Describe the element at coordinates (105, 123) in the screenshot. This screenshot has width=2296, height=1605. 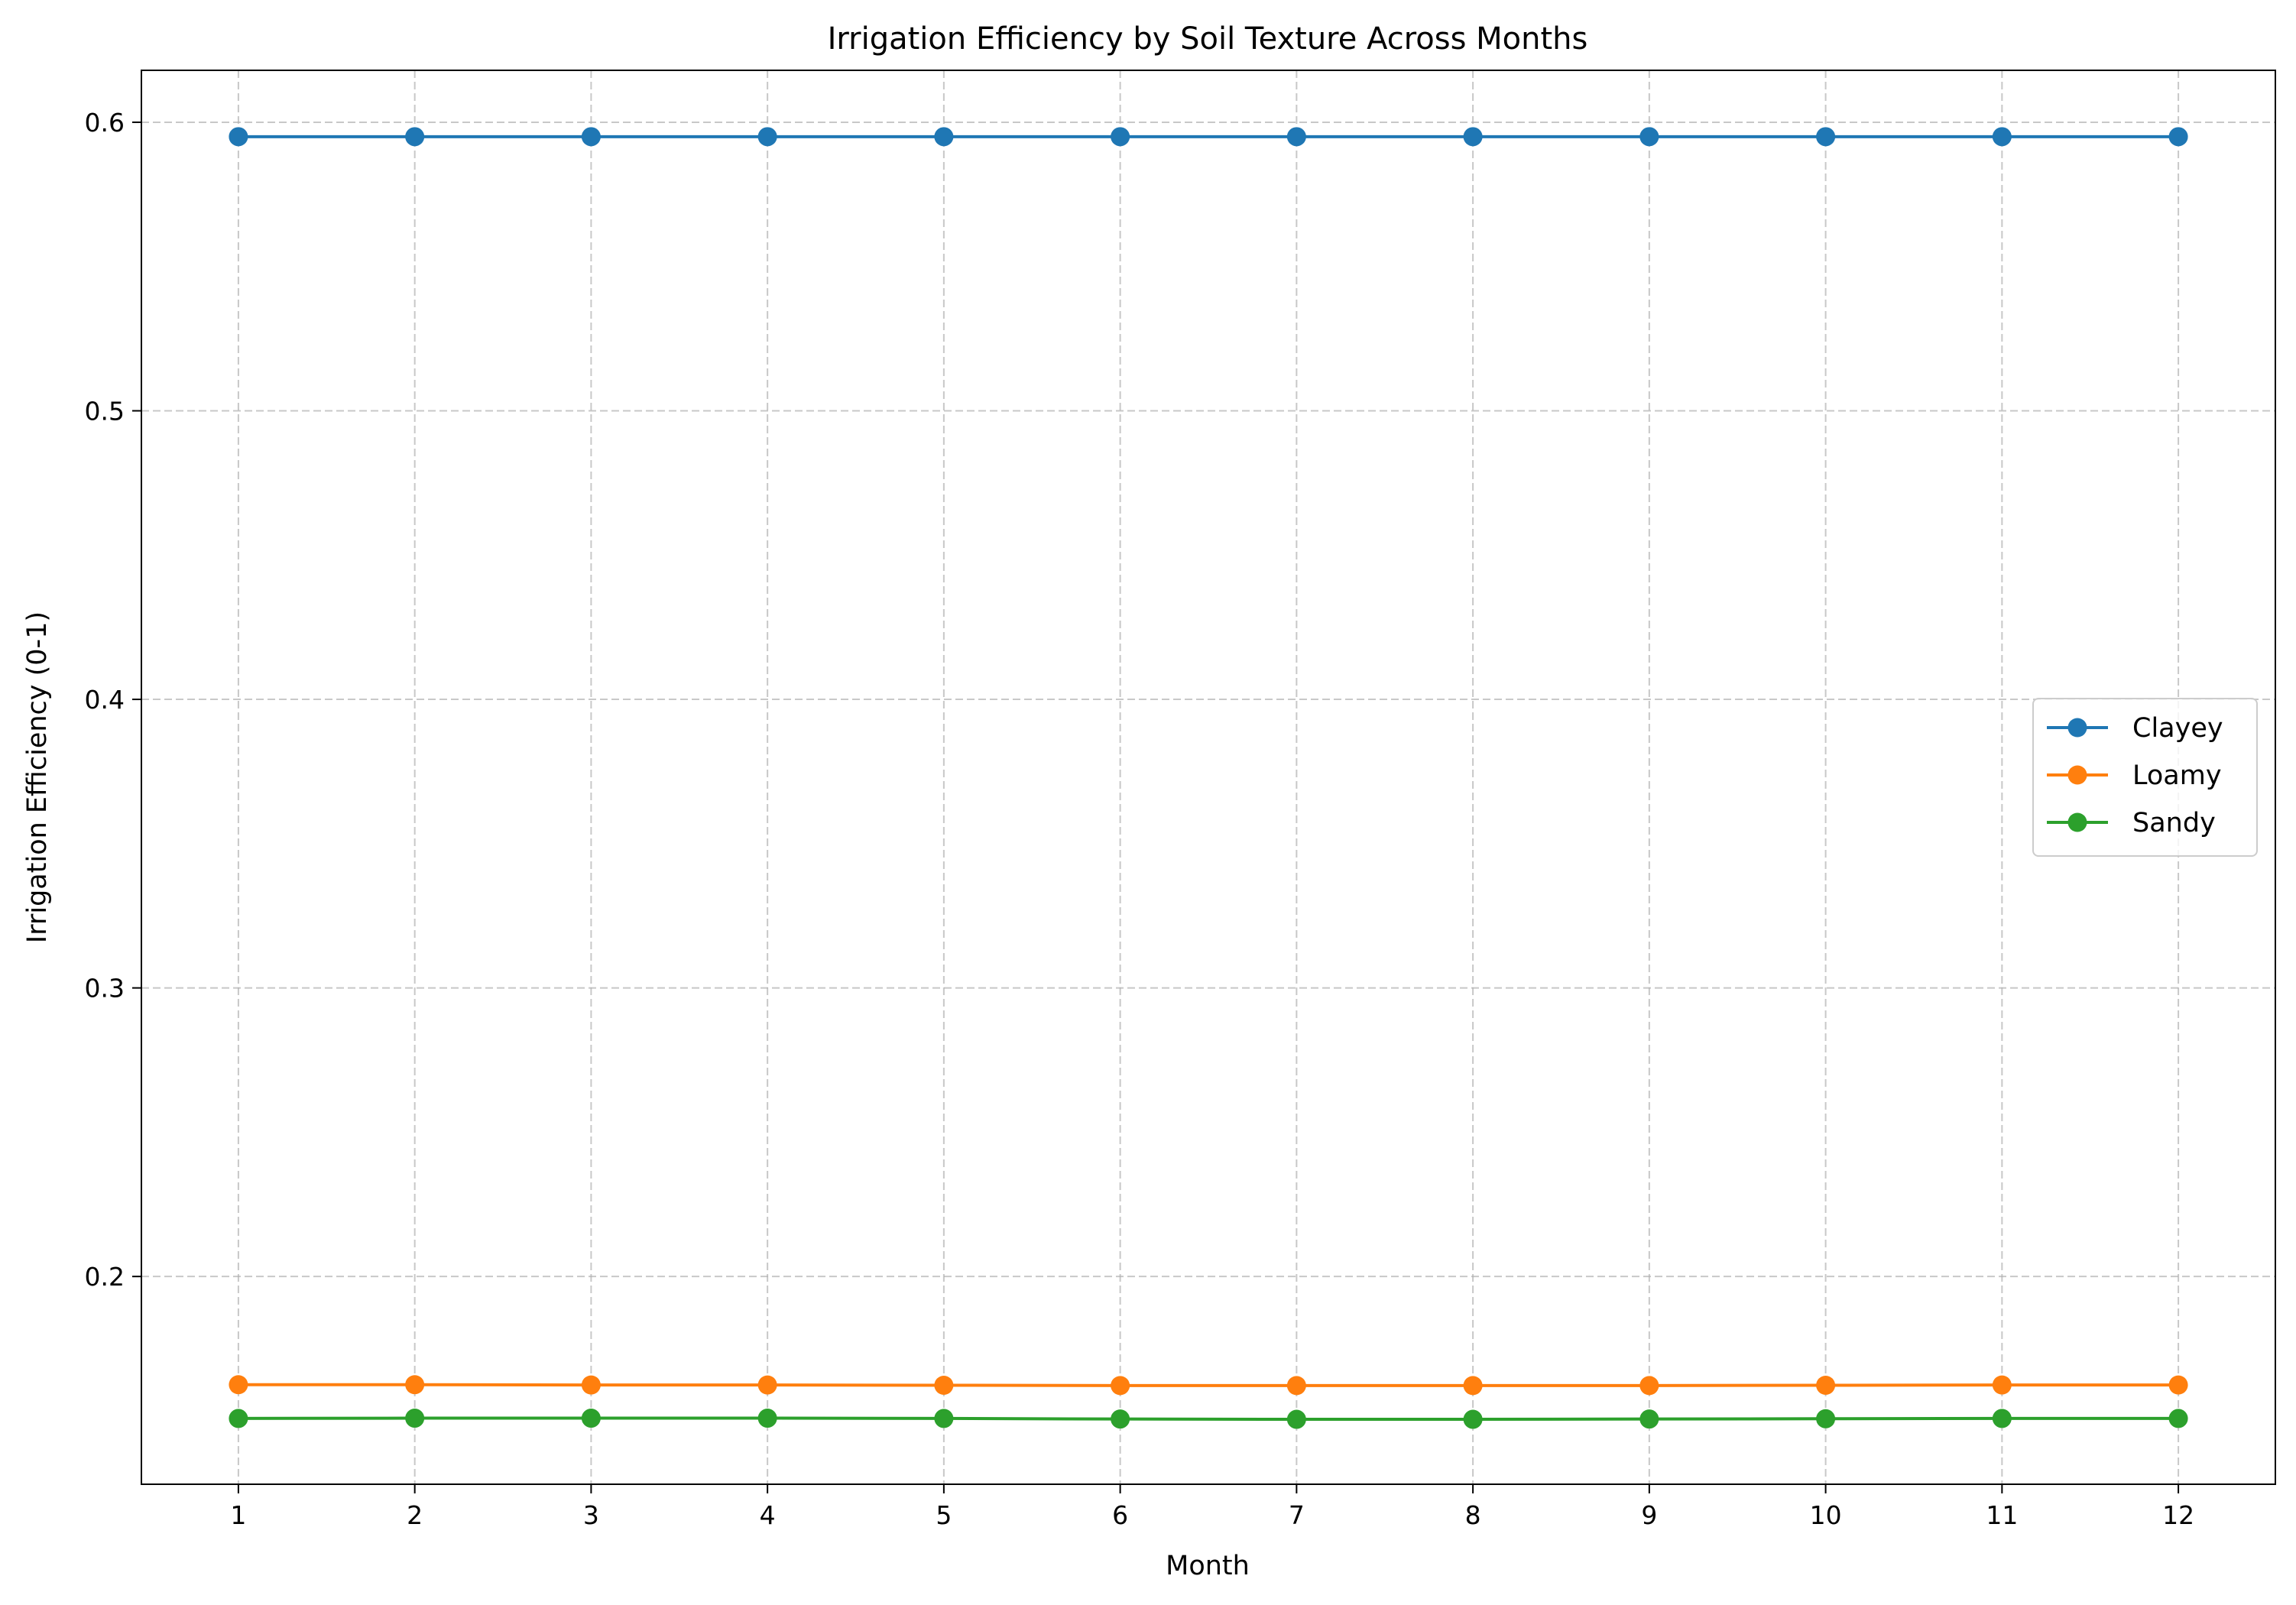
I see `y-tick-label: 0.6` at that location.